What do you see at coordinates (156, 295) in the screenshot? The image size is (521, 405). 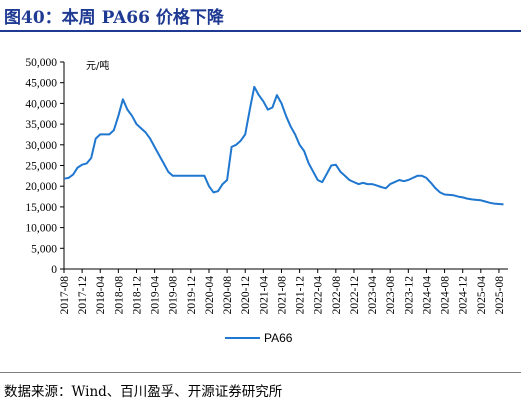 I see `x-tick-label: 2019-04` at bounding box center [156, 295].